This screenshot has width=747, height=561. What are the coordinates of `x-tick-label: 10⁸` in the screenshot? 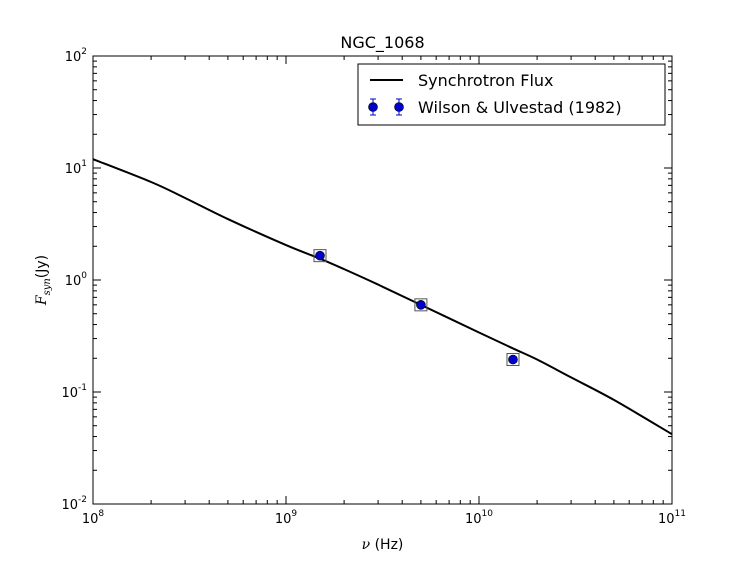 It's located at (93, 518).